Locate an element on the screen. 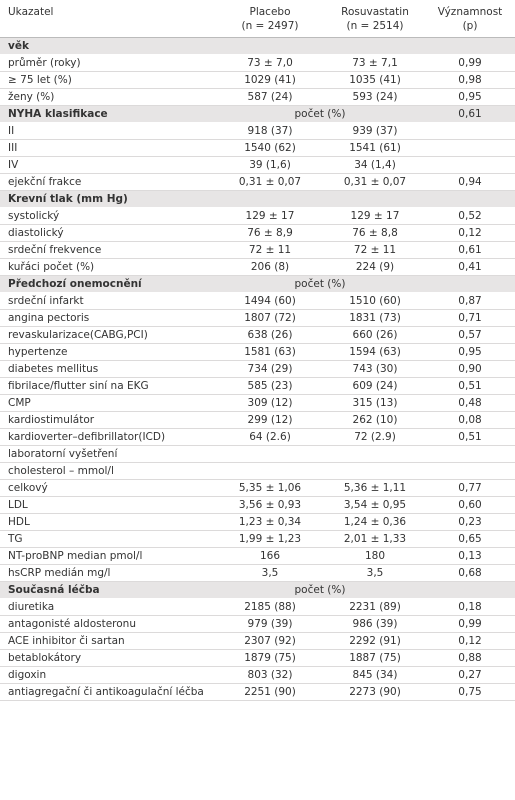  cell: revaskularizace(CABG,PCI) is located at coordinates (78, 335).